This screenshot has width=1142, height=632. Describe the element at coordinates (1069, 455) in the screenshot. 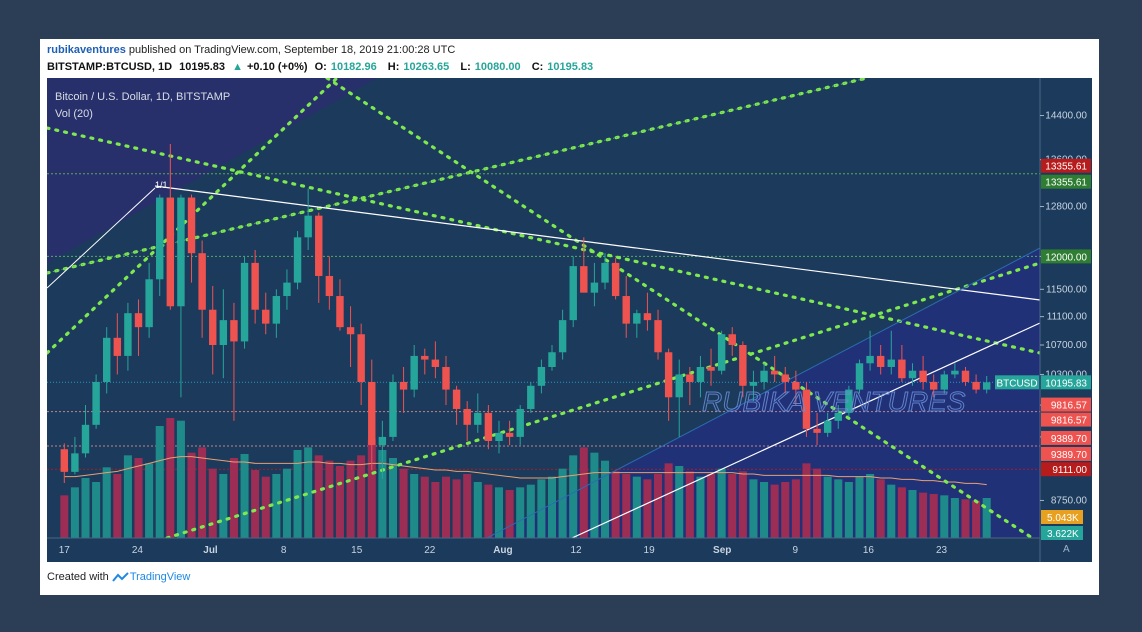

I see `price-label: 9389.70` at that location.